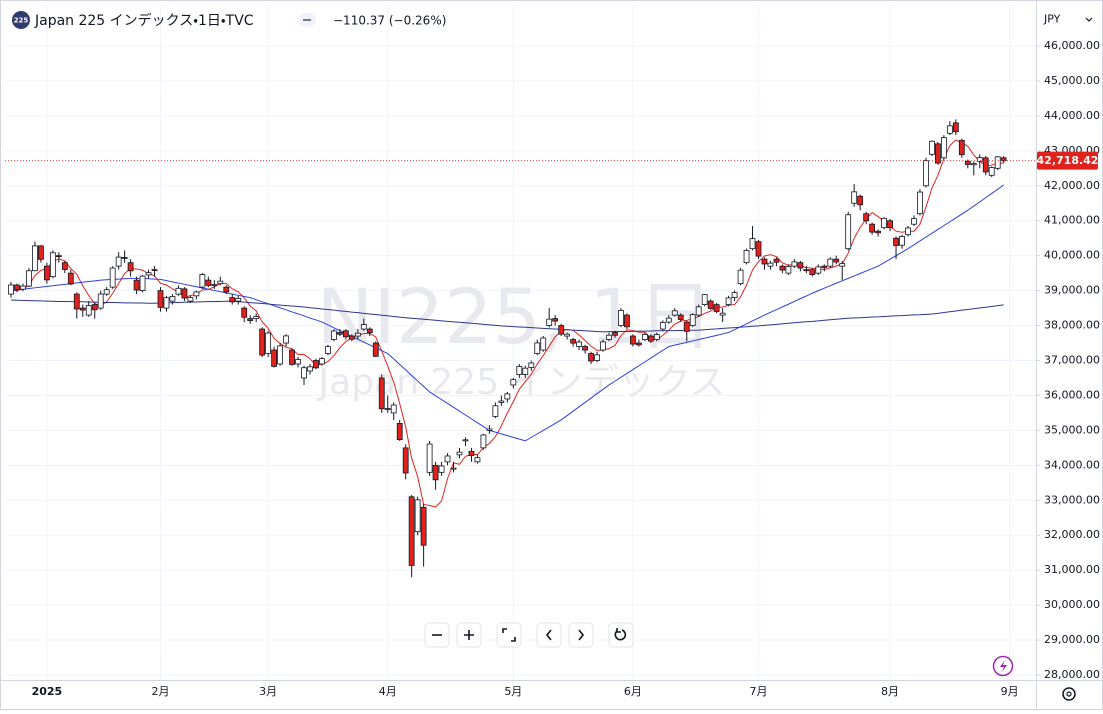  Describe the element at coordinates (1069, 694) in the screenshot. I see `settings-button` at that location.